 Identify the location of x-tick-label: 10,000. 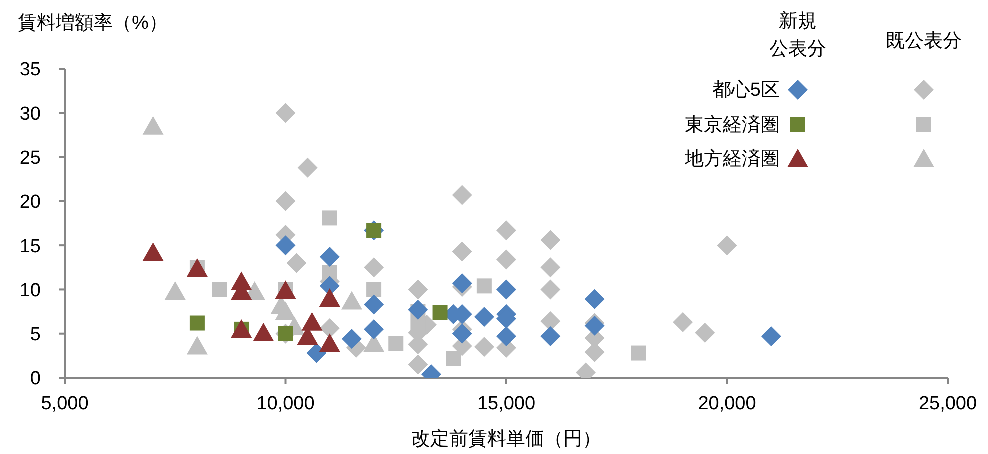
(285, 403).